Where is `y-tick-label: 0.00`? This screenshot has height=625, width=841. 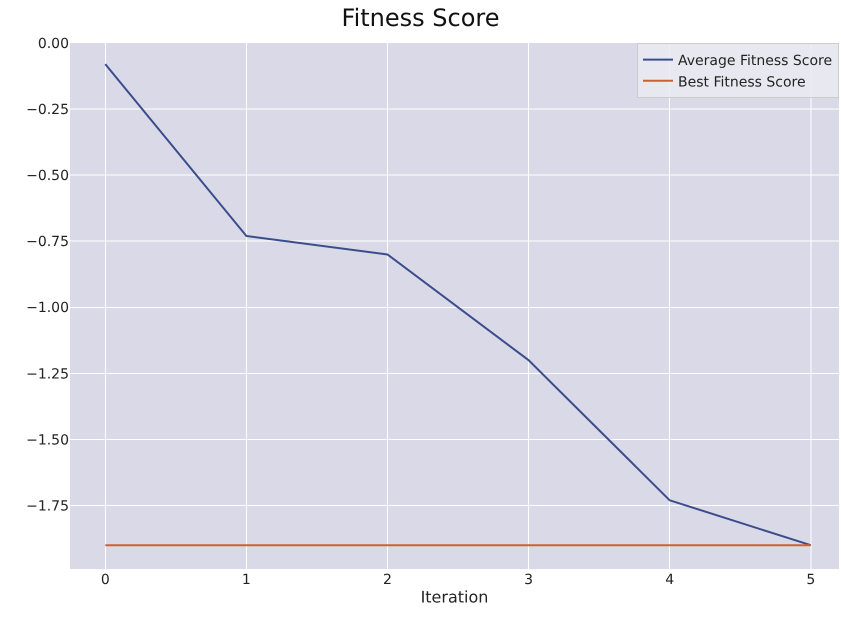 y-tick-label: 0.00 is located at coordinates (53, 44).